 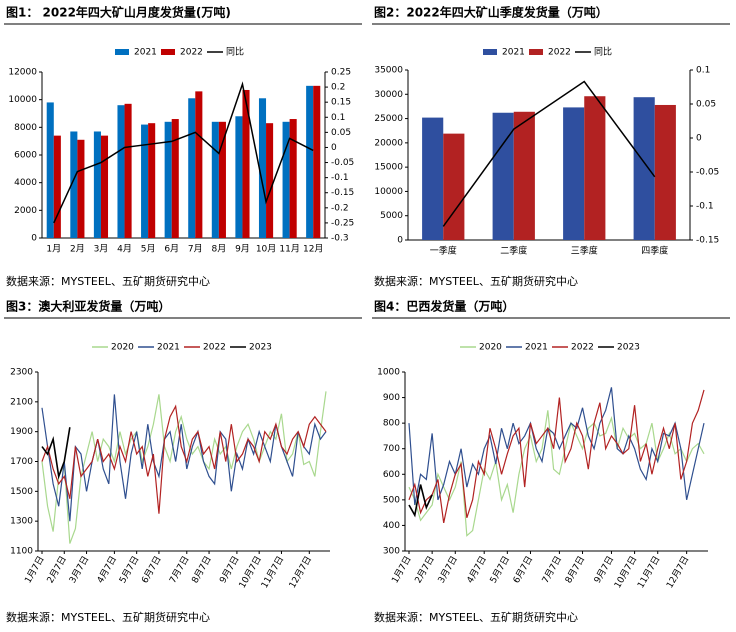 What do you see at coordinates (575, 569) in the screenshot?
I see `x-tick-label: 8月7日` at bounding box center [575, 569].